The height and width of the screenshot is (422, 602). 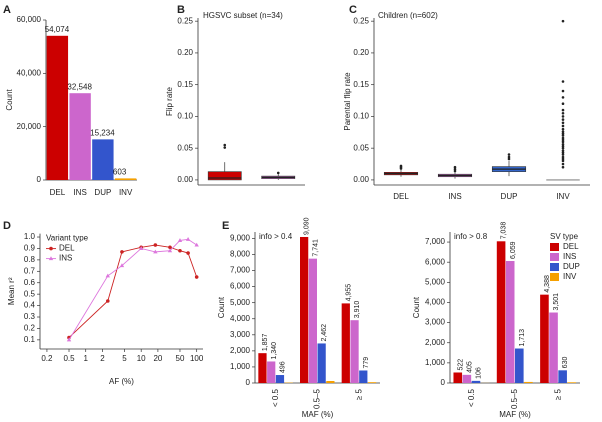 I want to click on value-label: 9,090, so click(x=307, y=226).